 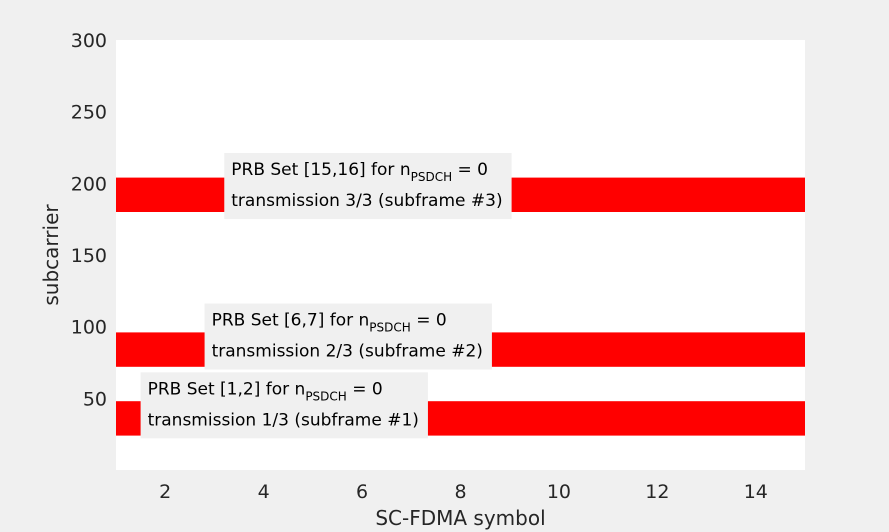 What do you see at coordinates (366, 201) in the screenshot?
I see `annotation-line2: transmission 3/3 (subframe #3)` at bounding box center [366, 201].